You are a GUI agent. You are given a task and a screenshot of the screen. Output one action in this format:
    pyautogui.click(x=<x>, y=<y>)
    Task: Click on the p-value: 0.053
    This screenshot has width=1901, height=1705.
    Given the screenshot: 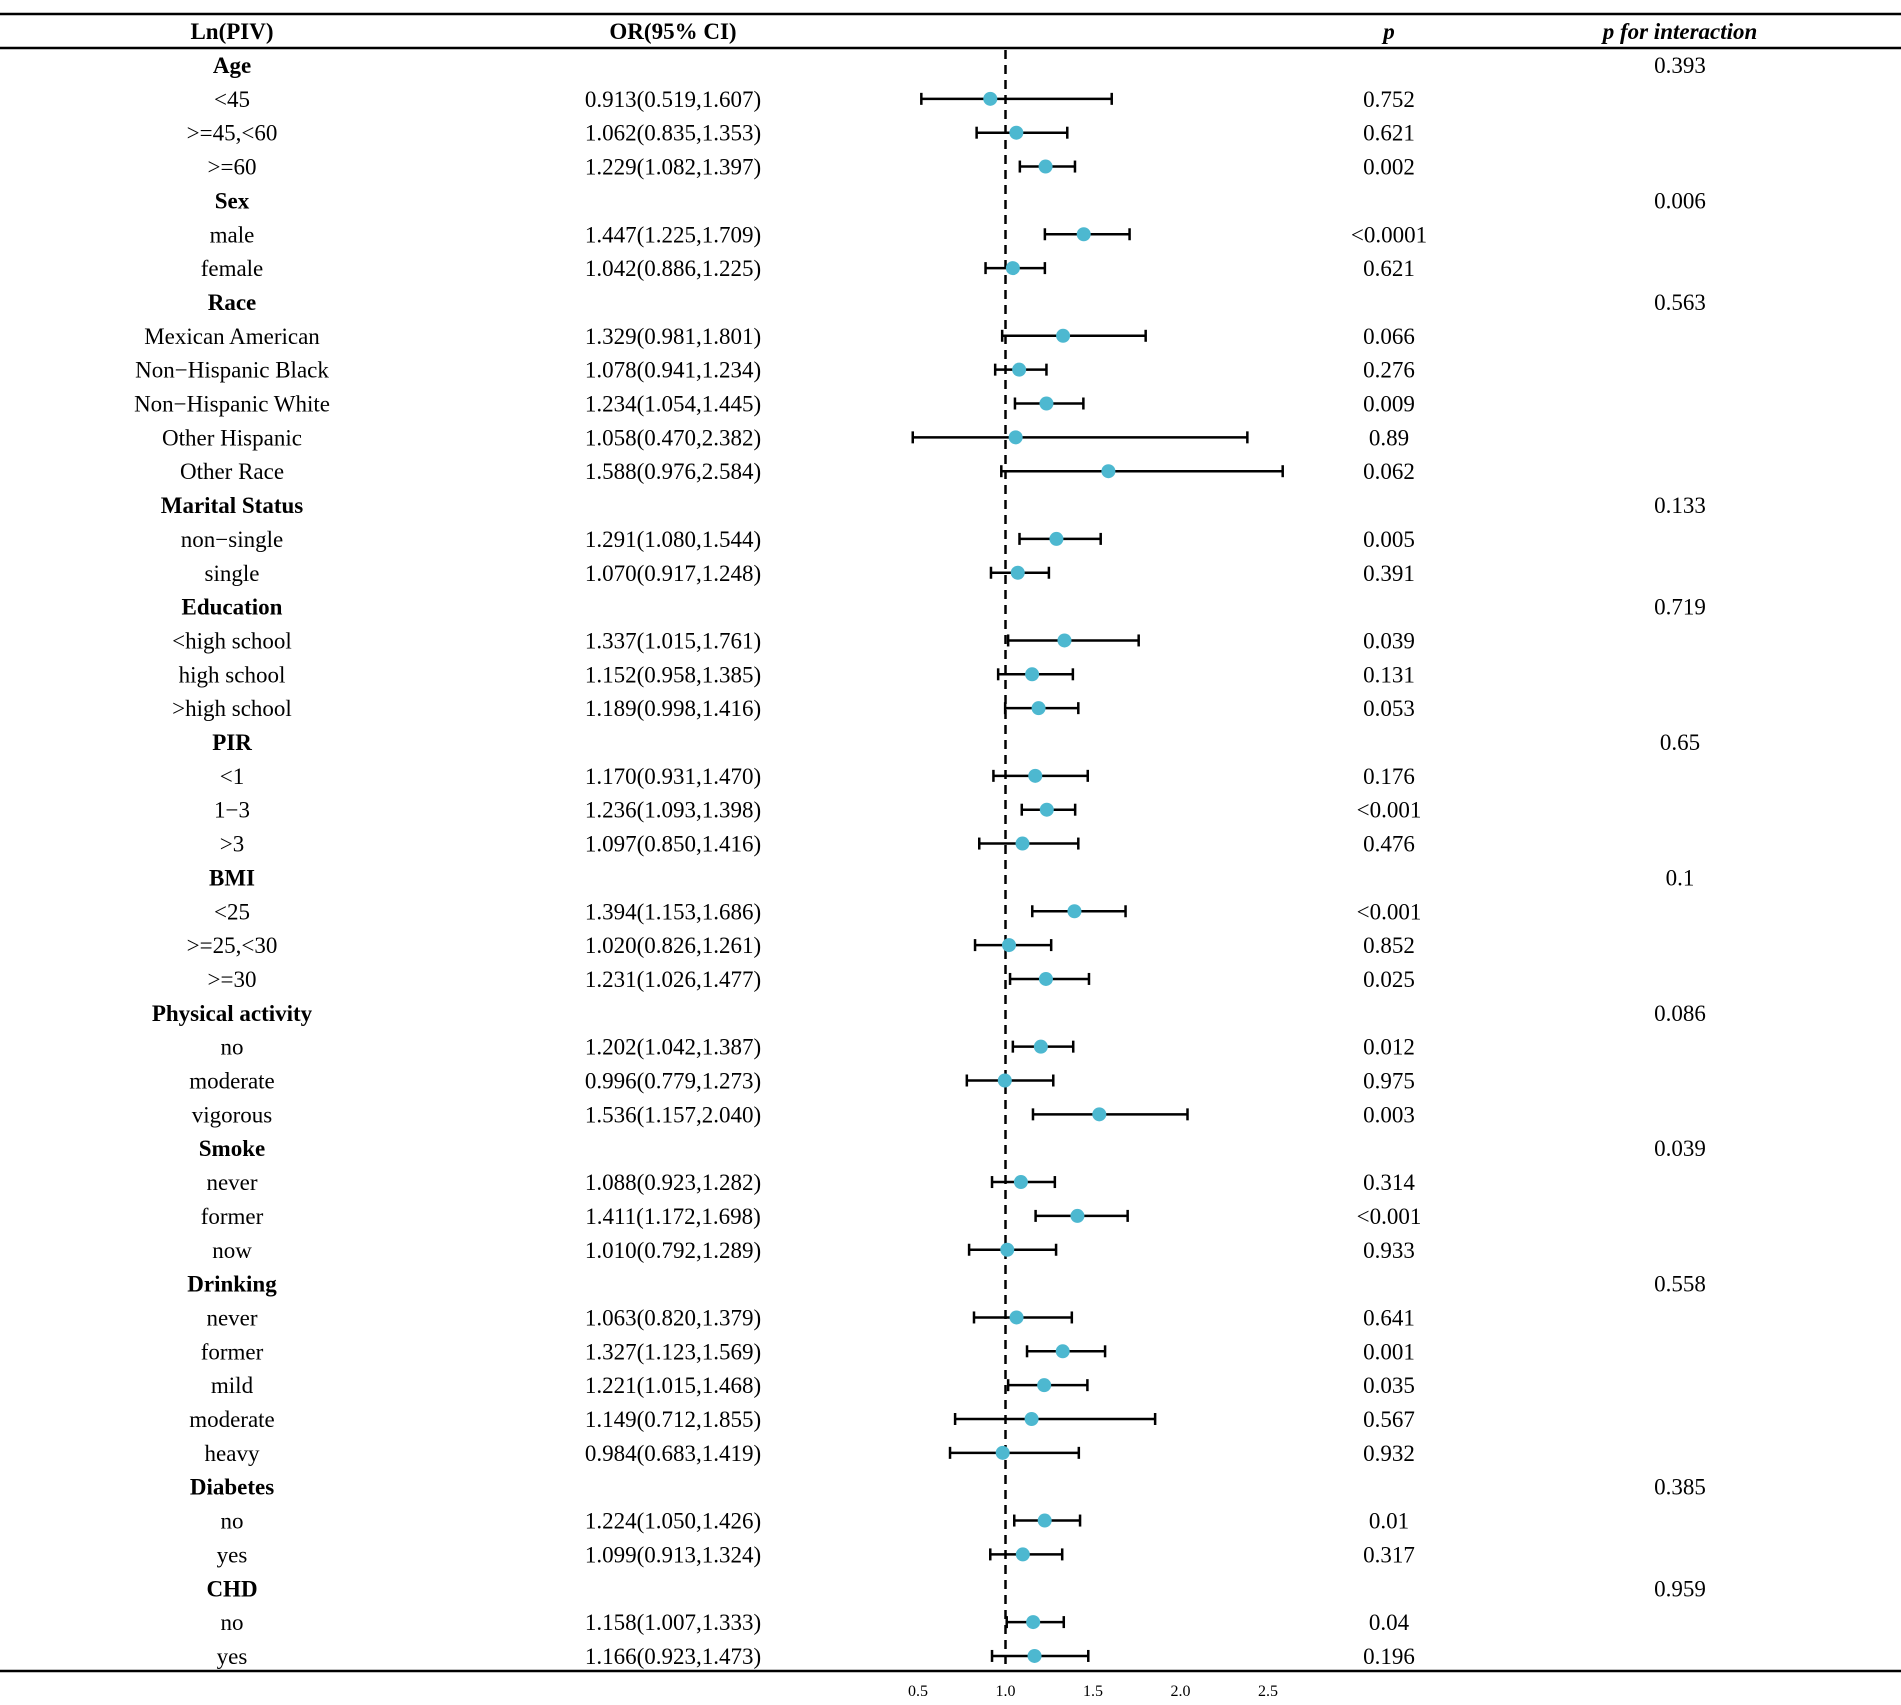 What is the action you would take?
    pyautogui.click(x=1389, y=708)
    